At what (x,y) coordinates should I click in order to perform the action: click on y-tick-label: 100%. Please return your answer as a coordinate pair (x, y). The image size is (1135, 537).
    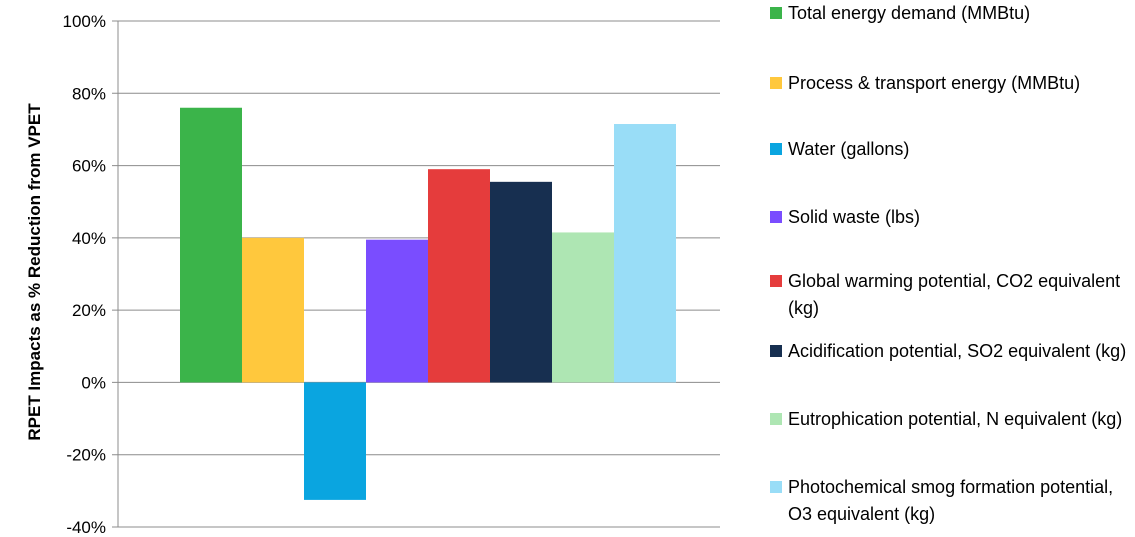
    Looking at the image, I should click on (84, 21).